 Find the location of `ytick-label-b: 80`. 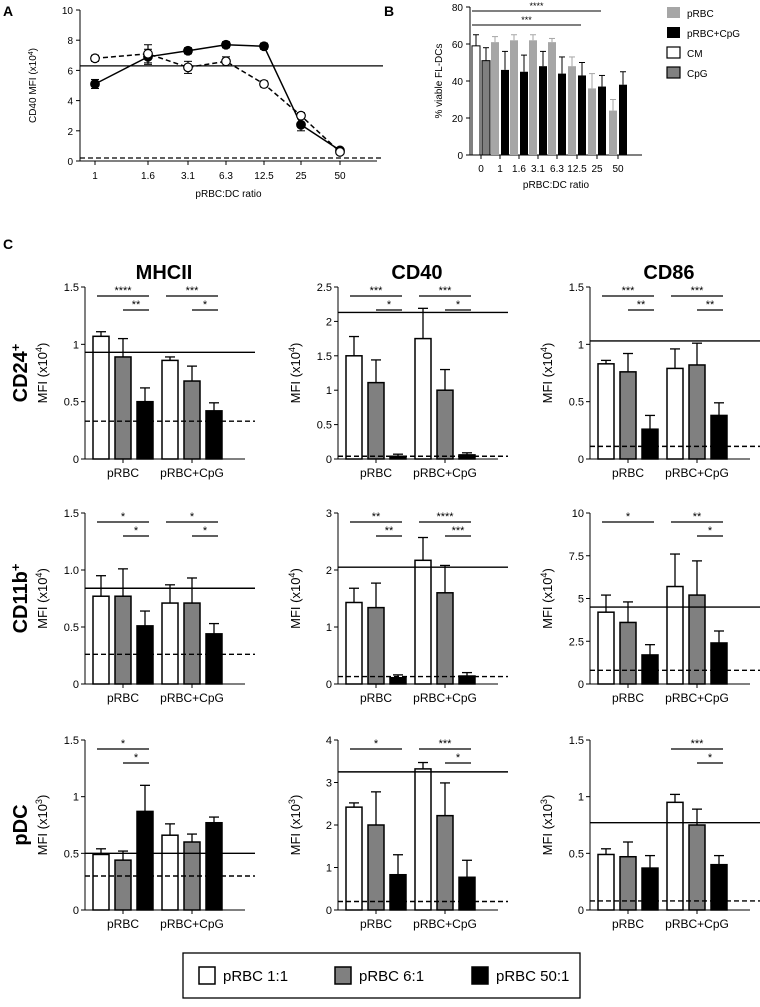

ytick-label-b: 80 is located at coordinates (458, 8).